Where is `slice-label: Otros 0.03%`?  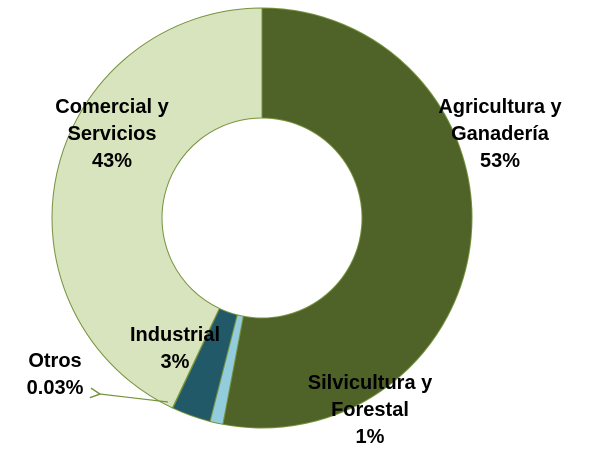
slice-label: Otros 0.03% is located at coordinates (55, 375).